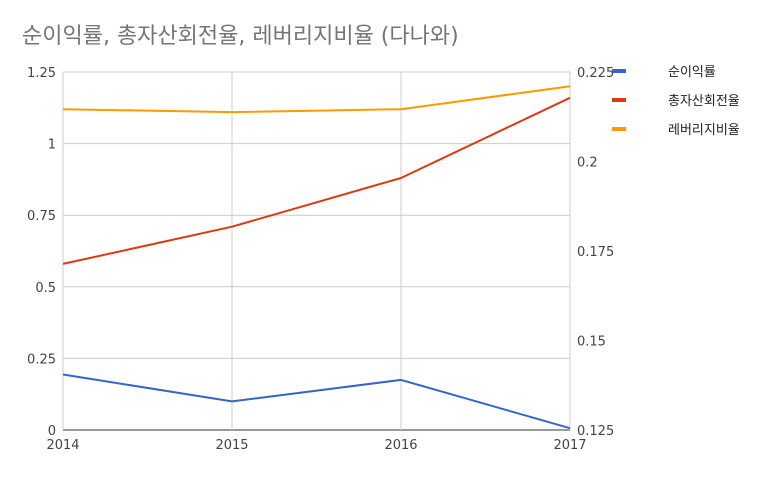 This screenshot has height=478, width=773. I want to click on right-axis-tick-label: 0.125, so click(595, 431).